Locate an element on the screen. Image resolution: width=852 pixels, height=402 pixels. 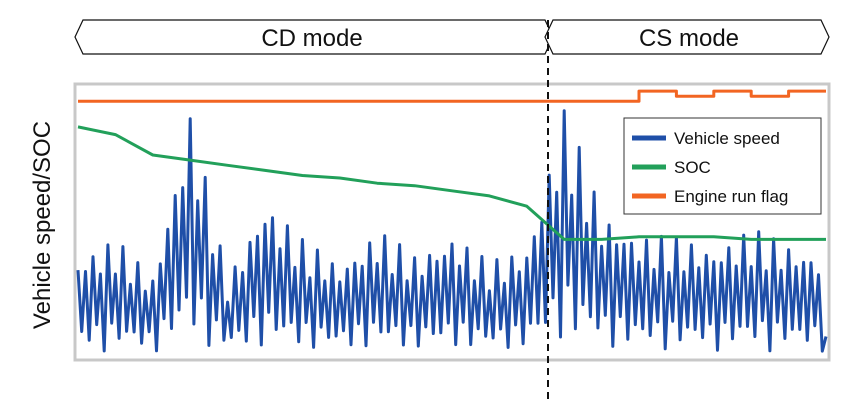
series-line-engine-run-flag is located at coordinates (452, 96).